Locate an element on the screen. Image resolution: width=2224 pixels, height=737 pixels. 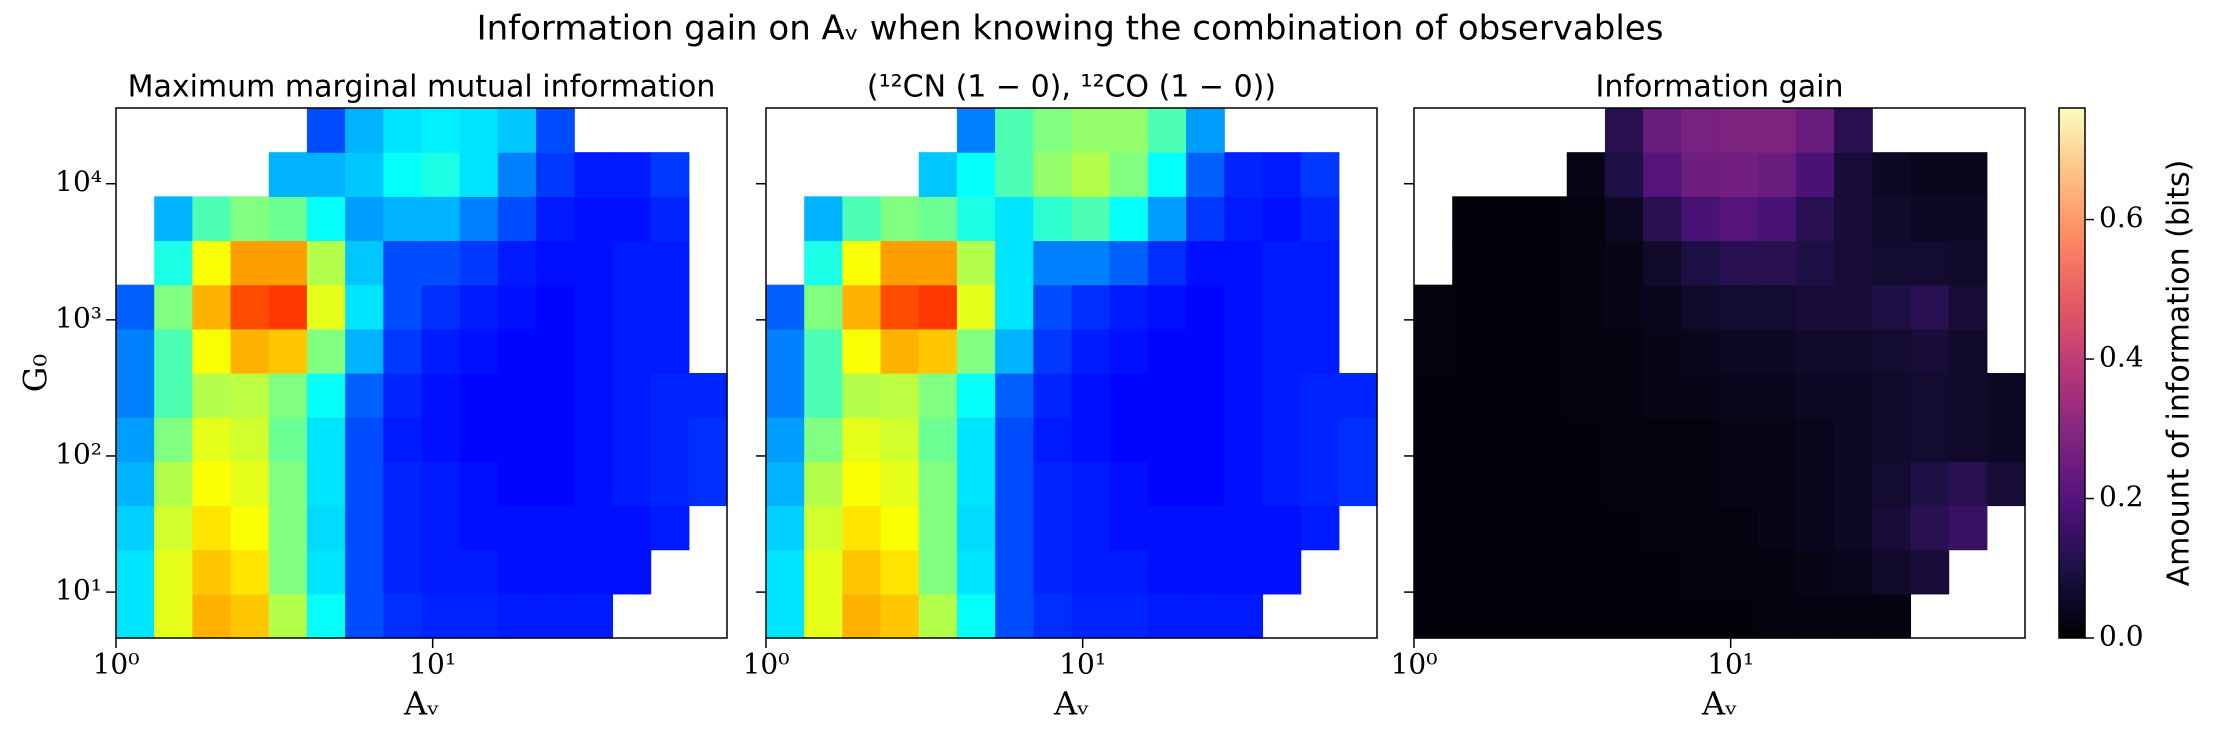
colorbar-tick-label: 0.4 is located at coordinates (2121, 357).